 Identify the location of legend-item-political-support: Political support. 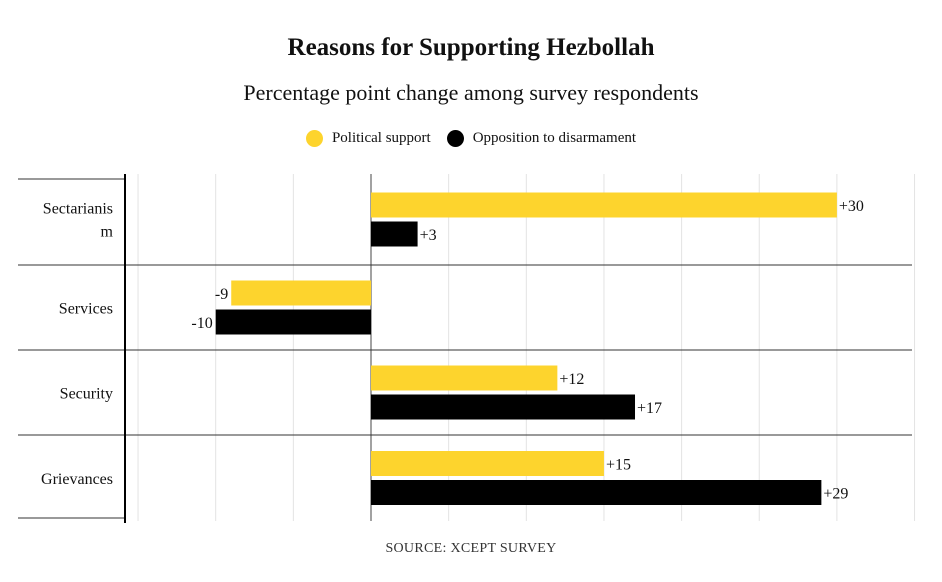
(368, 138).